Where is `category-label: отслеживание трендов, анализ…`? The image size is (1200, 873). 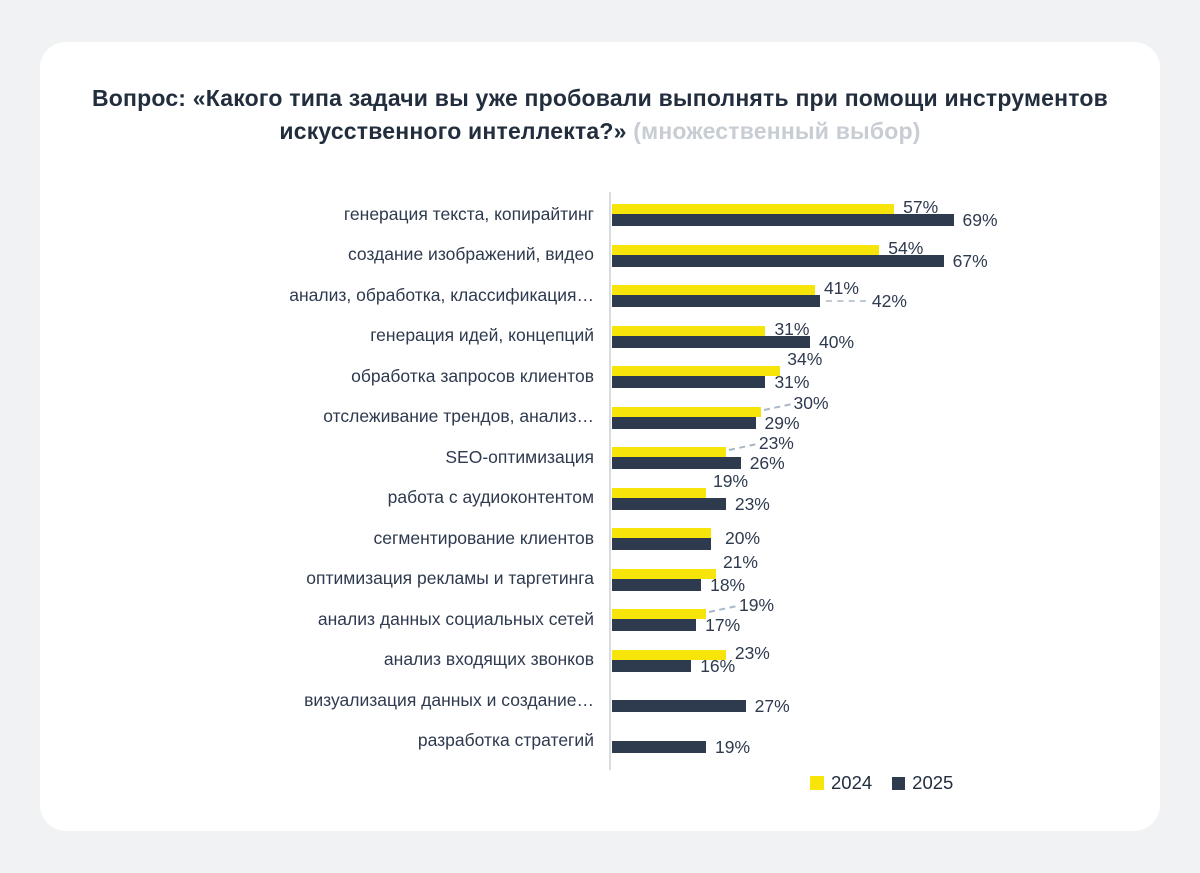
category-label: отслеживание трендов, анализ… is located at coordinates (458, 416).